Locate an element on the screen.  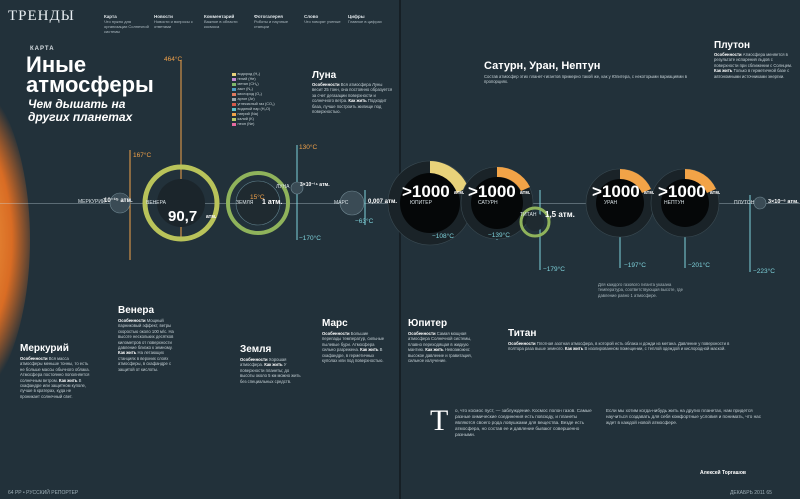
article-kicker: КАРТА is located at coordinates (42, 49).